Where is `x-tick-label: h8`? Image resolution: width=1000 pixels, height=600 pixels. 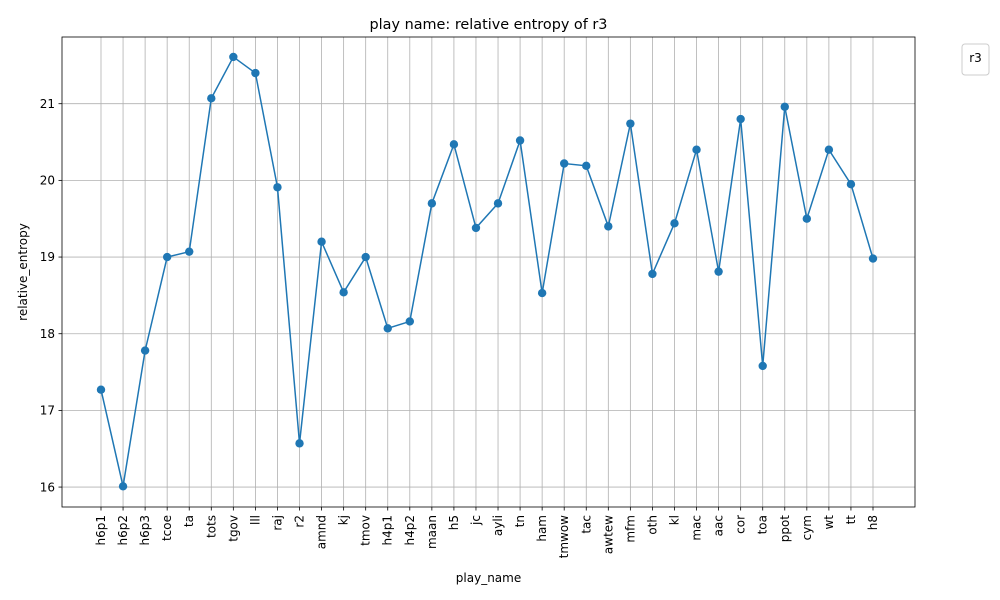 x-tick-label: h8 is located at coordinates (873, 522).